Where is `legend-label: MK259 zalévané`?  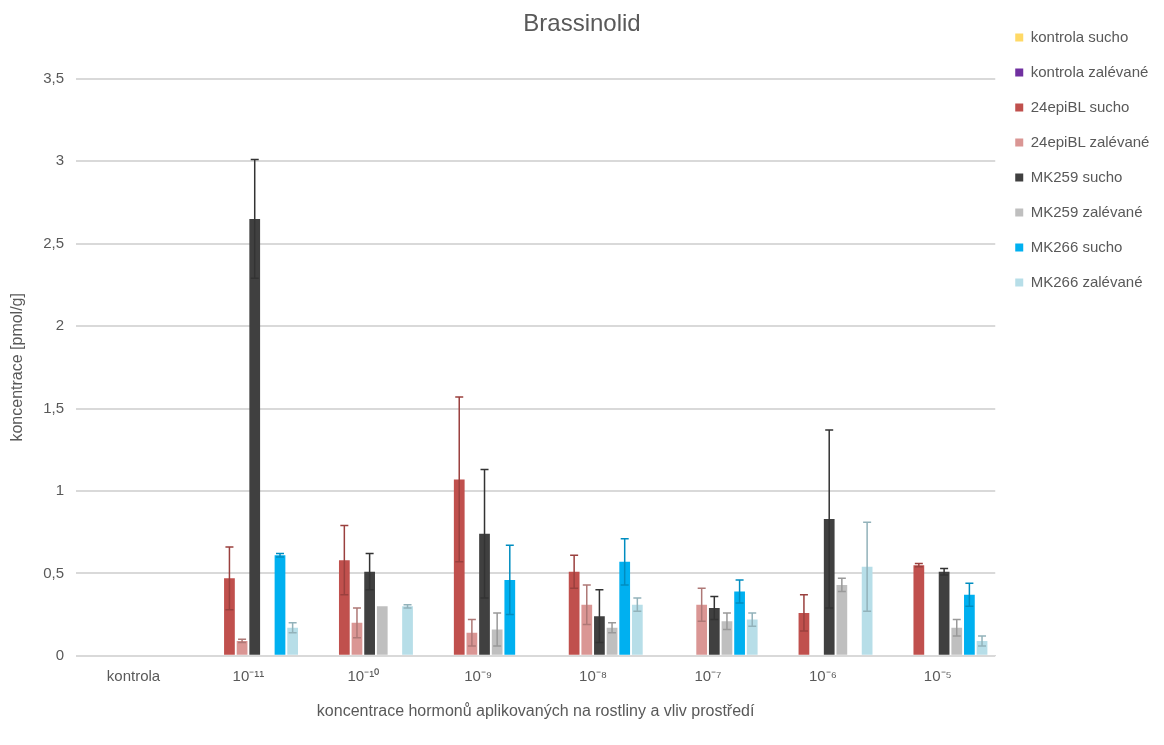 legend-label: MK259 zalévané is located at coordinates (1086, 211).